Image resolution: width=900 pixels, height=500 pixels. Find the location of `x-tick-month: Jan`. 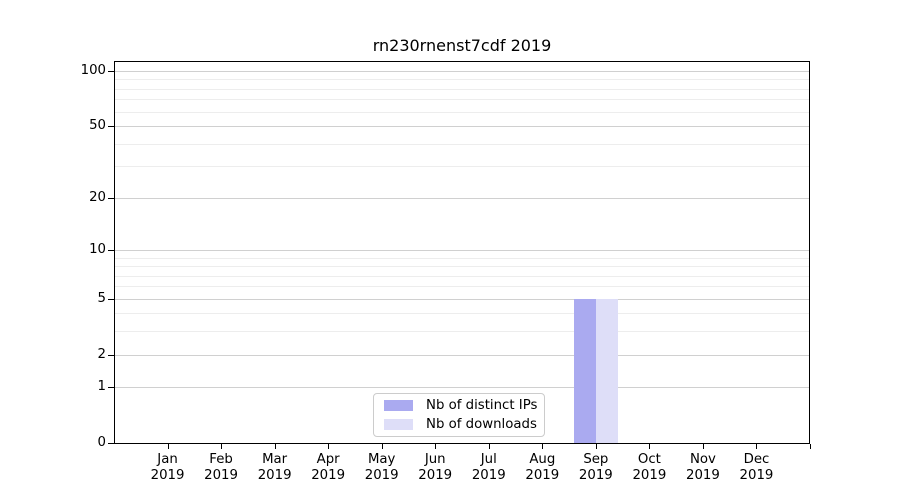

x-tick-month: Jan is located at coordinates (167, 459).